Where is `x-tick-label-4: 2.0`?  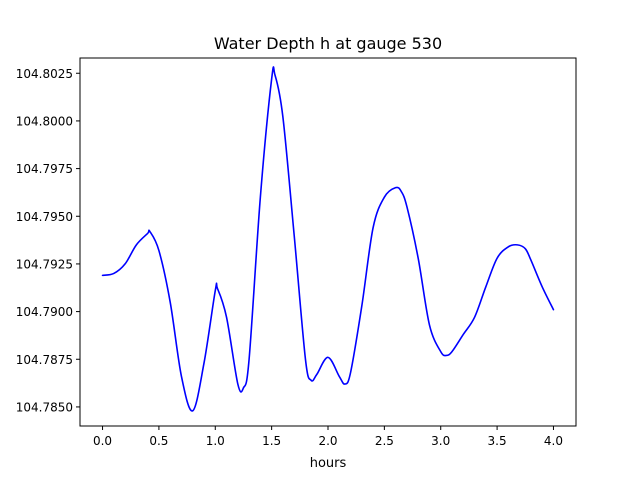 x-tick-label-4: 2.0 is located at coordinates (327, 441).